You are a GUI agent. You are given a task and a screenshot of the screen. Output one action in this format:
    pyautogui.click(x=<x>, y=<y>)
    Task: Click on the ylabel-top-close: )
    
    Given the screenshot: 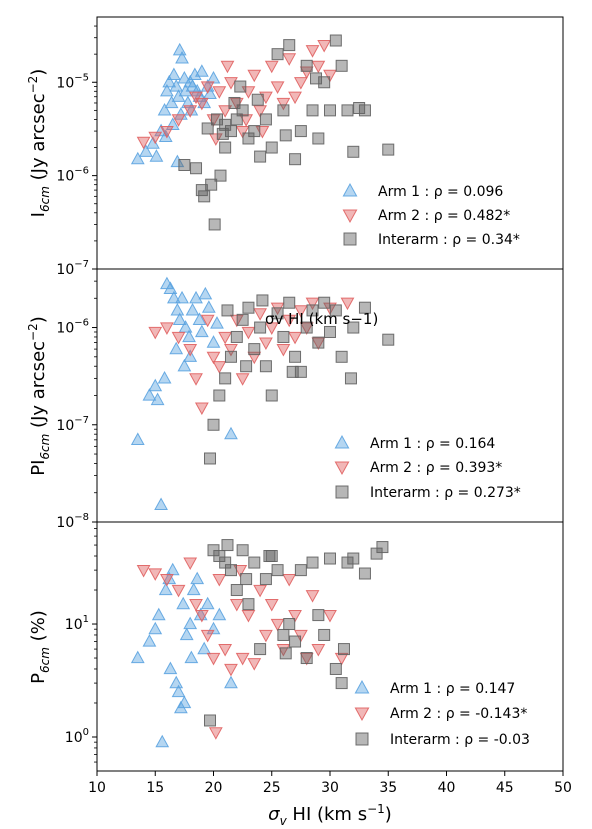 What is the action you would take?
    pyautogui.click(x=38, y=72)
    